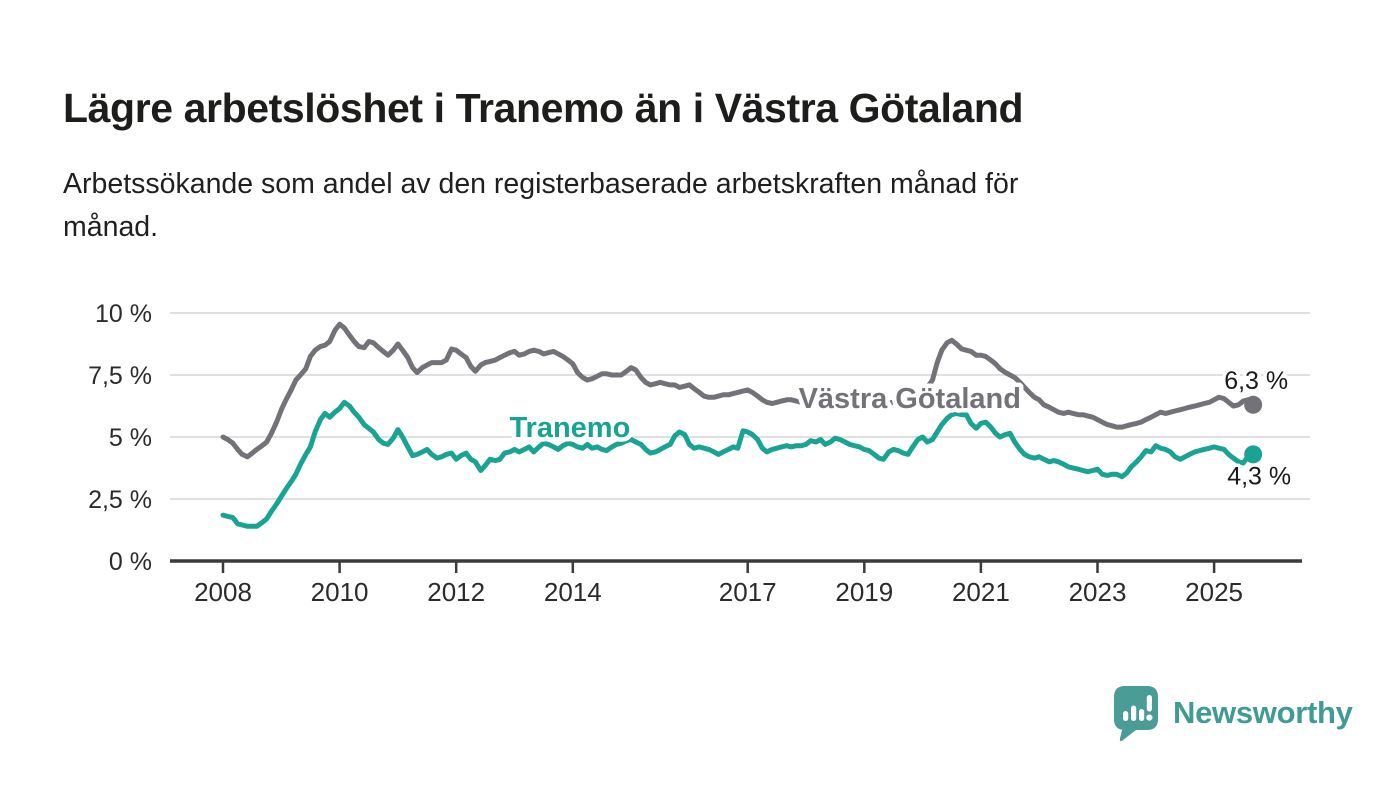 This screenshot has width=1400, height=794. What do you see at coordinates (1253, 454) in the screenshot?
I see `end-dot-tranemo` at bounding box center [1253, 454].